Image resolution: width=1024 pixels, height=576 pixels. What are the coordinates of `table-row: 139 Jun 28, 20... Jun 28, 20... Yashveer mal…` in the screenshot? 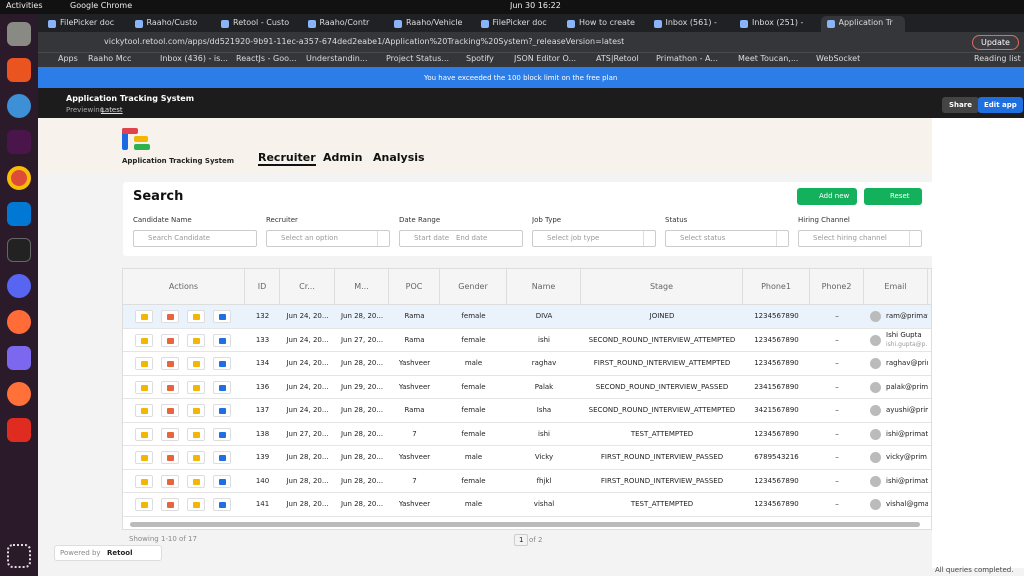 It's located at (527, 458).